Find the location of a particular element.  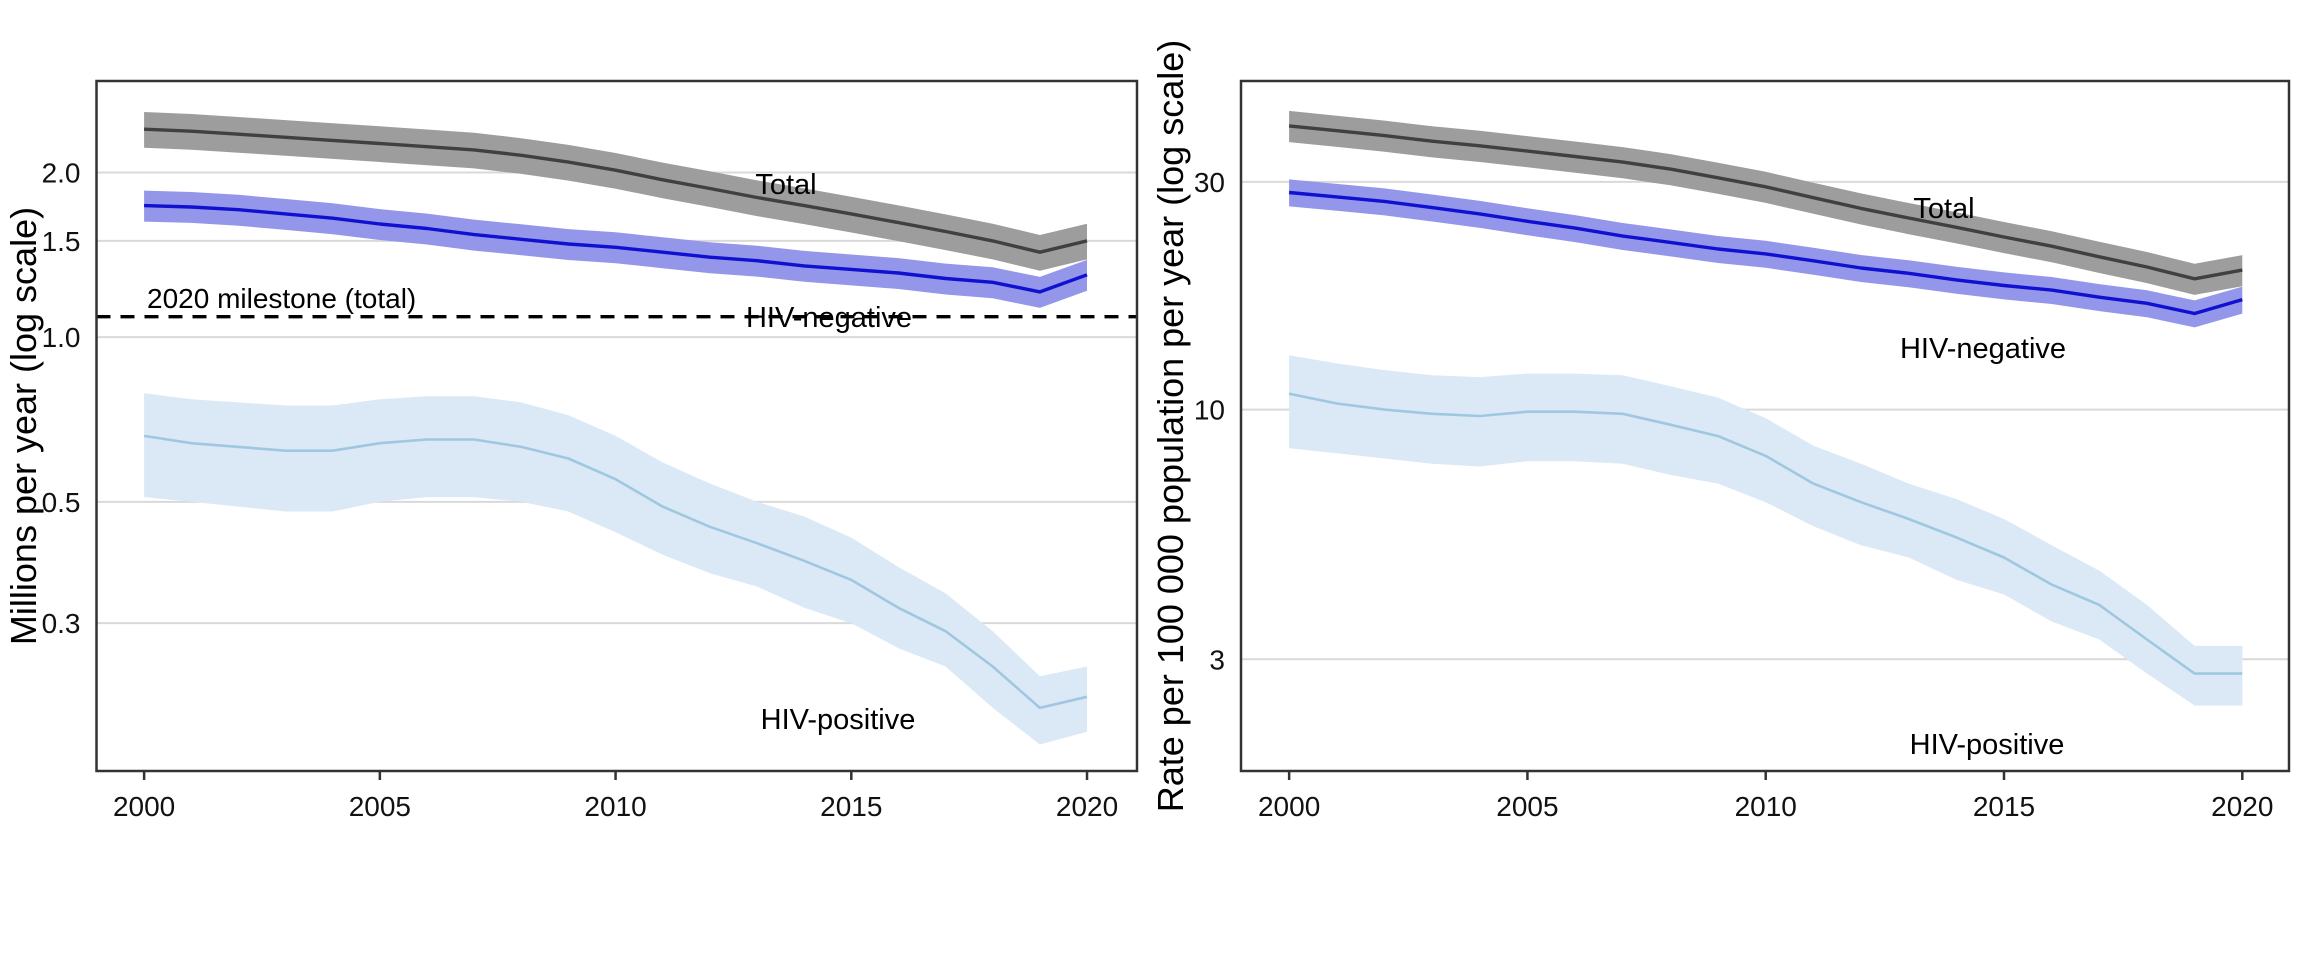

y-tick-label: 2.0 is located at coordinates (61, 173).